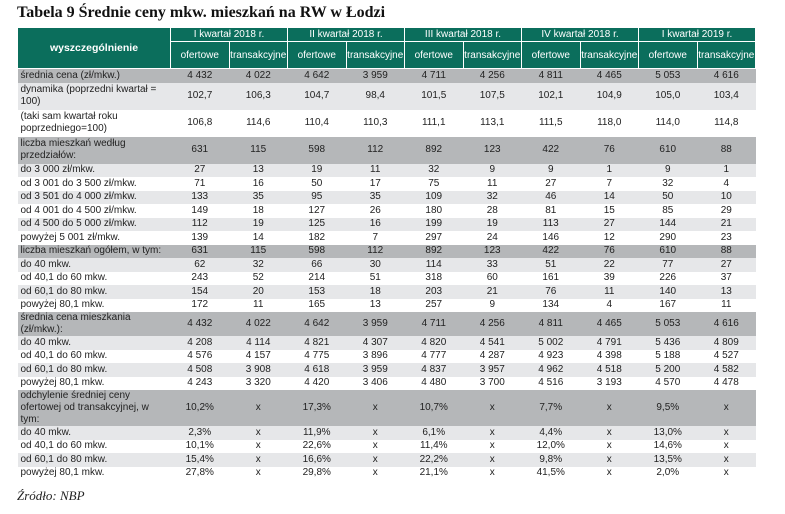 This screenshot has height=514, width=785. What do you see at coordinates (492, 278) in the screenshot?
I see `table-cell: 60` at bounding box center [492, 278].